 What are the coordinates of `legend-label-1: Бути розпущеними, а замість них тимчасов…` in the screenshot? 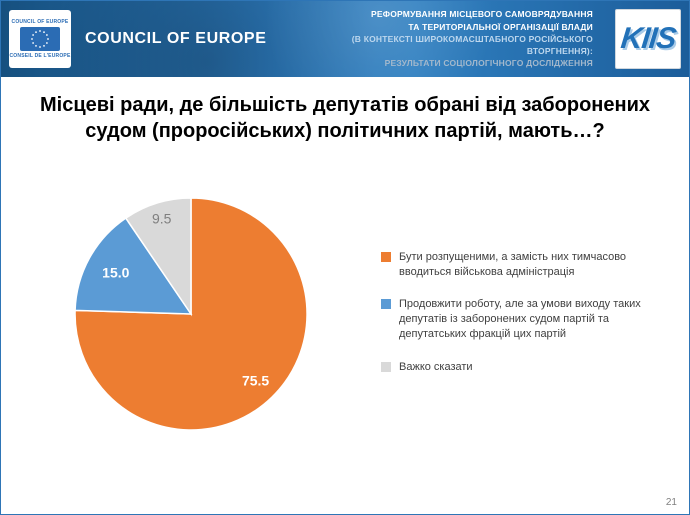 It's located at (513, 264).